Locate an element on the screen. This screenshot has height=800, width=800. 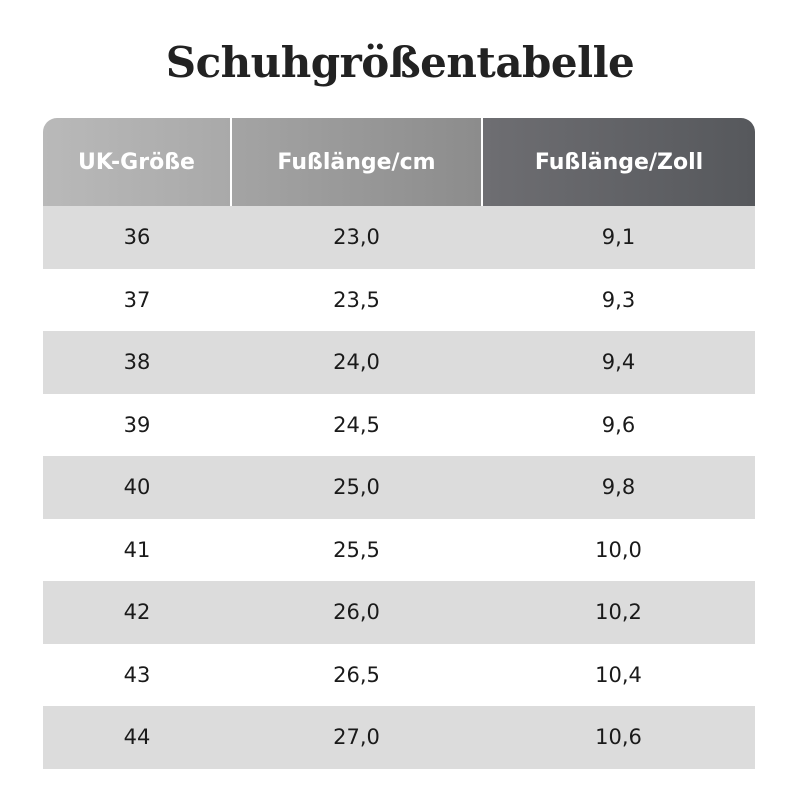
cell-foot-length-cm: 24,5 is located at coordinates (356, 424).